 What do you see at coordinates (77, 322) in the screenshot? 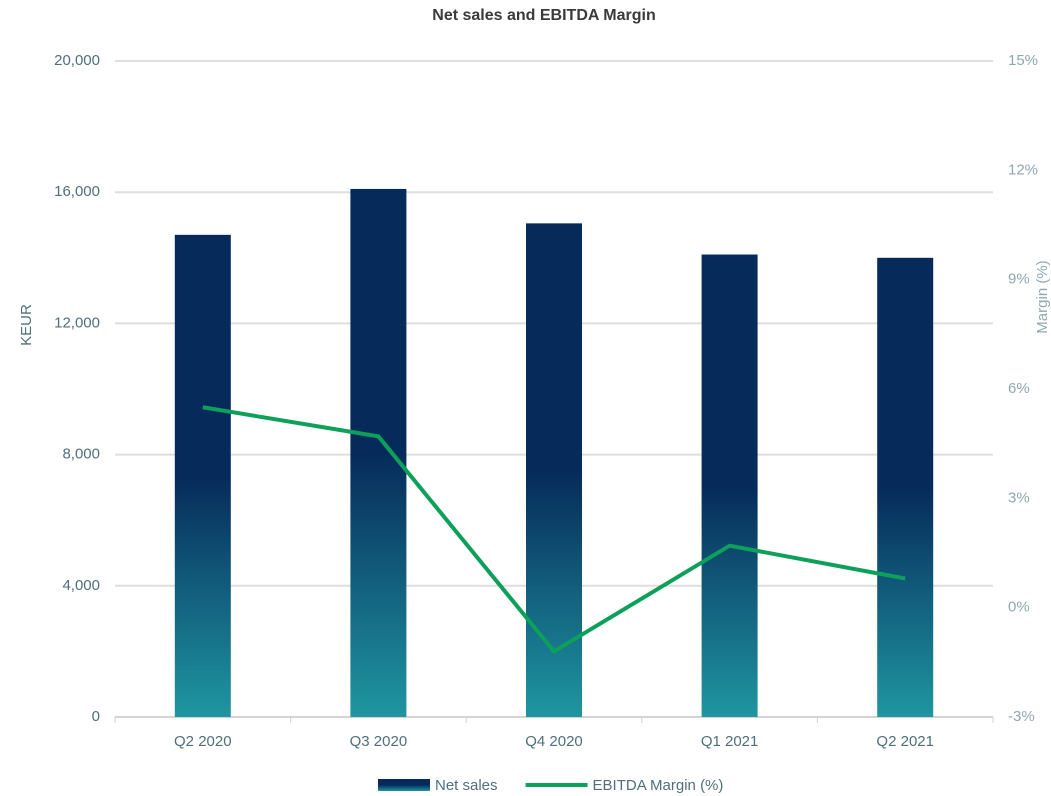
I see `y-tick-label: 12,000` at bounding box center [77, 322].